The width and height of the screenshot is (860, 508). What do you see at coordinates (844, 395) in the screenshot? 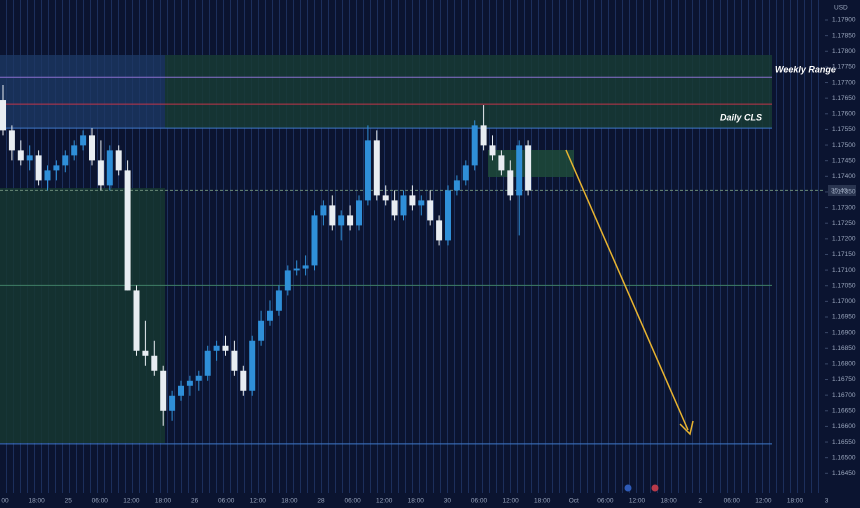
I see `y-tick-label: 1.16700` at bounding box center [844, 395].